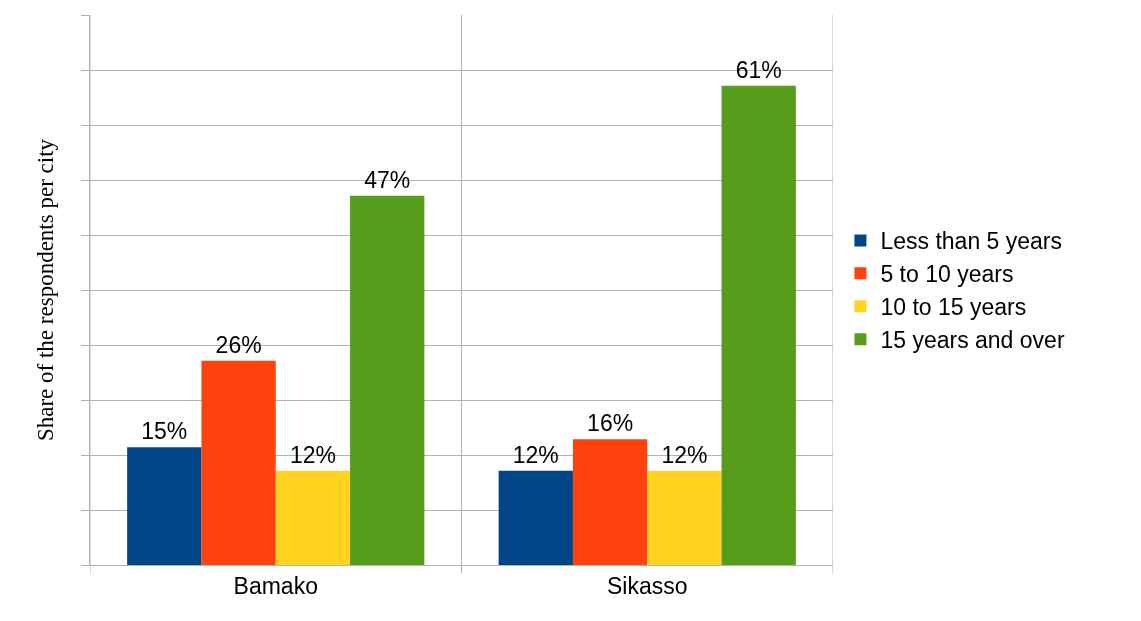 This screenshot has height=621, width=1141. Describe the element at coordinates (387, 179) in the screenshot. I see `data-label: 47%` at that location.